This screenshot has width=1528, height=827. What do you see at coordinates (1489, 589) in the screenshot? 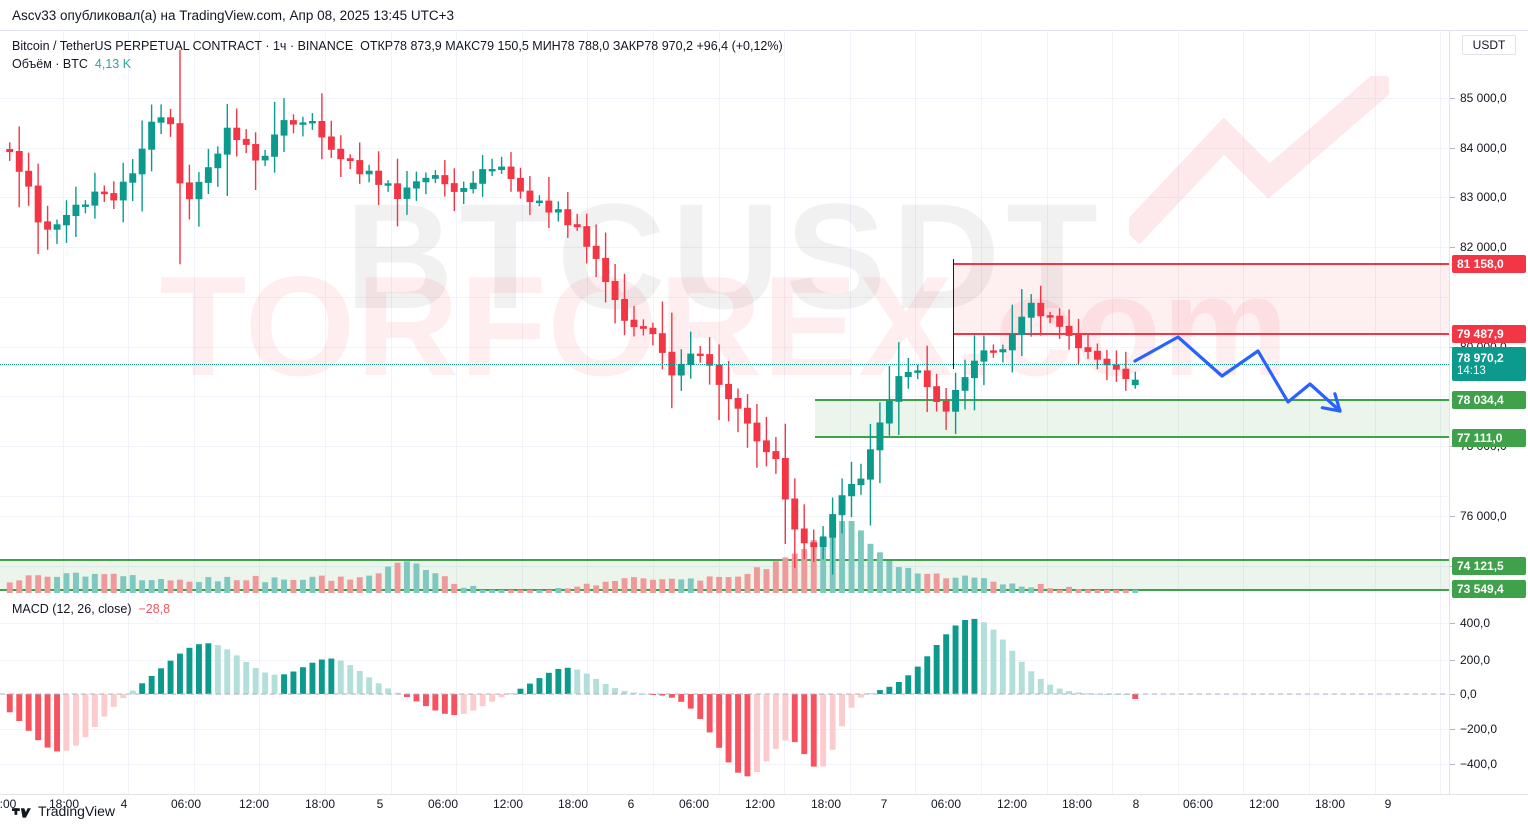
I see `price-badge: 73 549,4` at bounding box center [1489, 589].